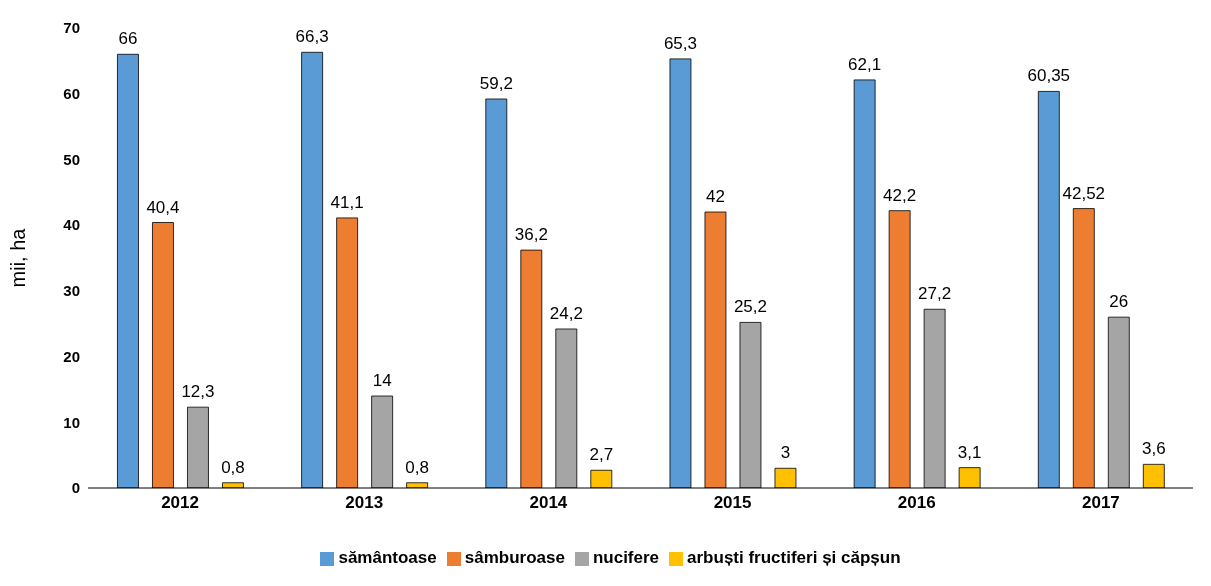  What do you see at coordinates (626, 557) in the screenshot?
I see `legend-label: nucifere` at bounding box center [626, 557].